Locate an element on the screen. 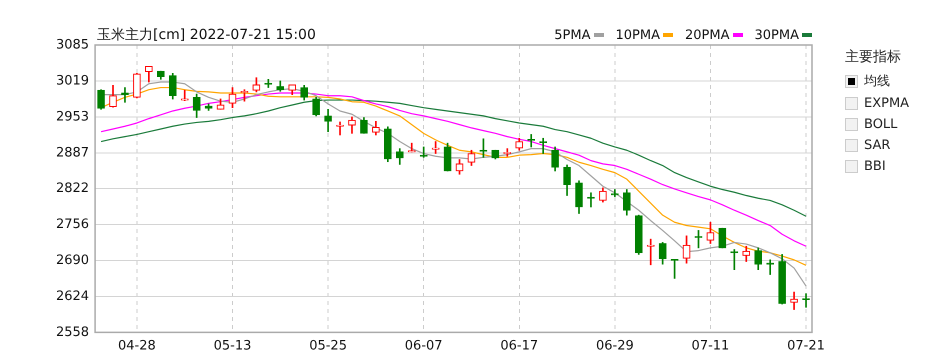  x-tick-label: 06-17 is located at coordinates (519, 346).